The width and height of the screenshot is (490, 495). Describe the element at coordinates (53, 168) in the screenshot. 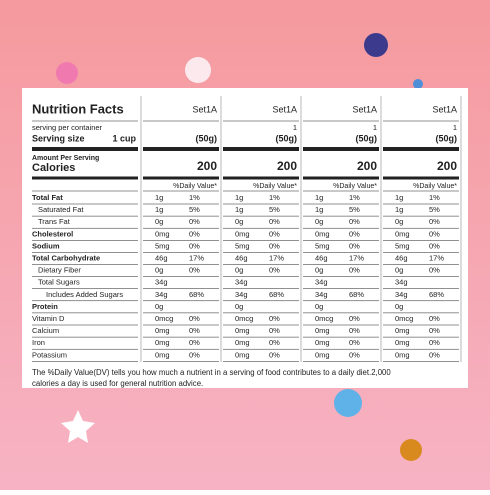

I see `calories-label: Calories` at that location.